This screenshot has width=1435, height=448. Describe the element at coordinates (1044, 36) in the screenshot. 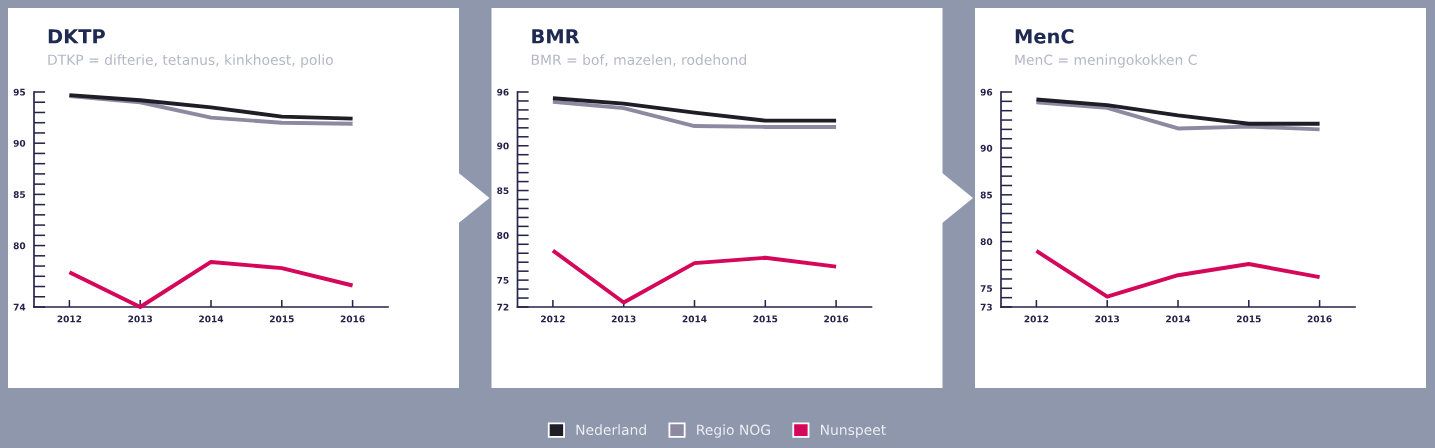

I see `chart-title: MenC` at that location.